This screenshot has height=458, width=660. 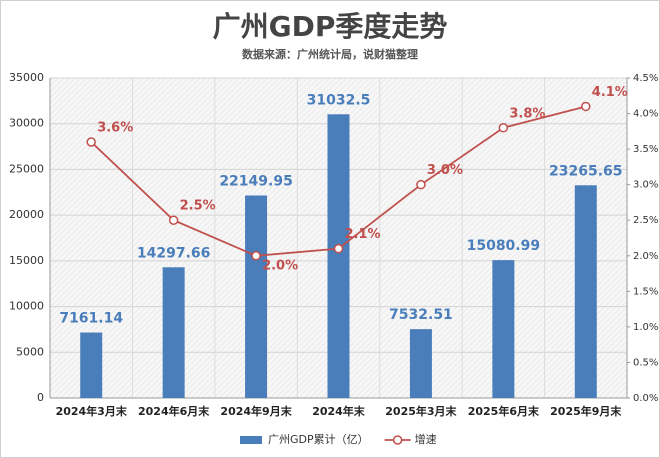 What do you see at coordinates (504, 411) in the screenshot?
I see `x-tick-label: 2025年6月末` at bounding box center [504, 411].